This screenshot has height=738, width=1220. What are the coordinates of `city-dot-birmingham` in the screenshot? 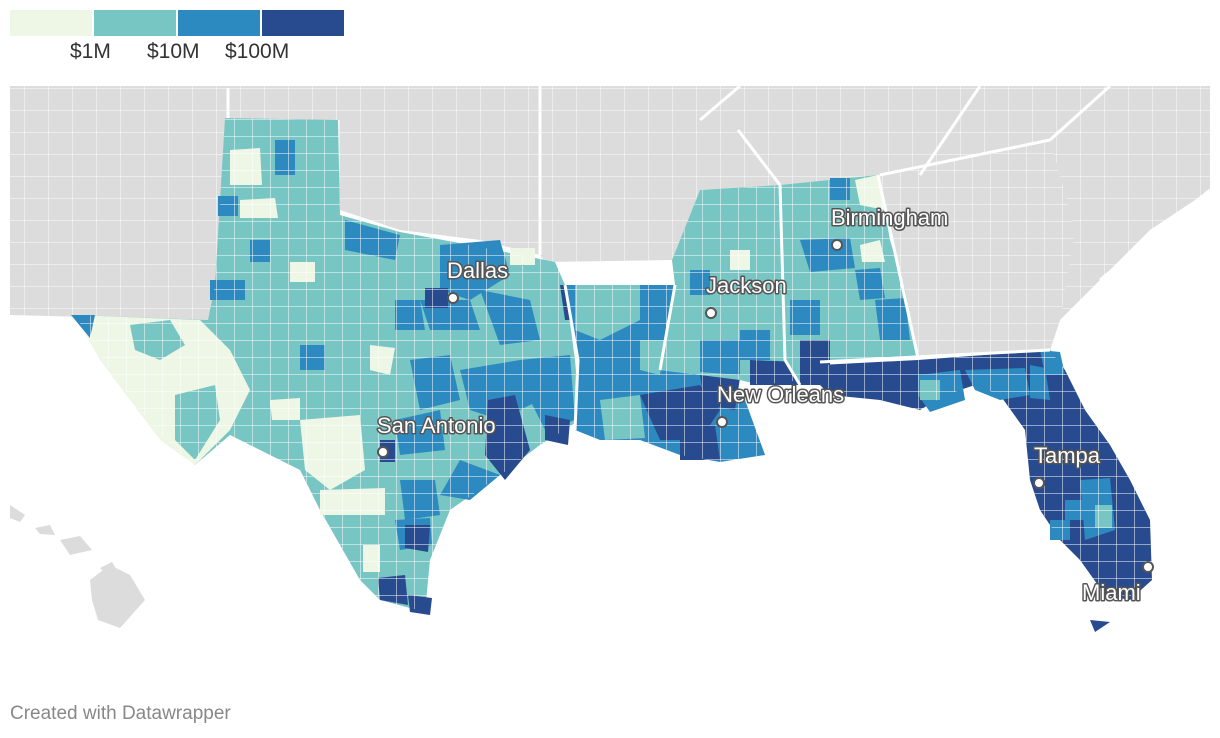 It's located at (837, 245).